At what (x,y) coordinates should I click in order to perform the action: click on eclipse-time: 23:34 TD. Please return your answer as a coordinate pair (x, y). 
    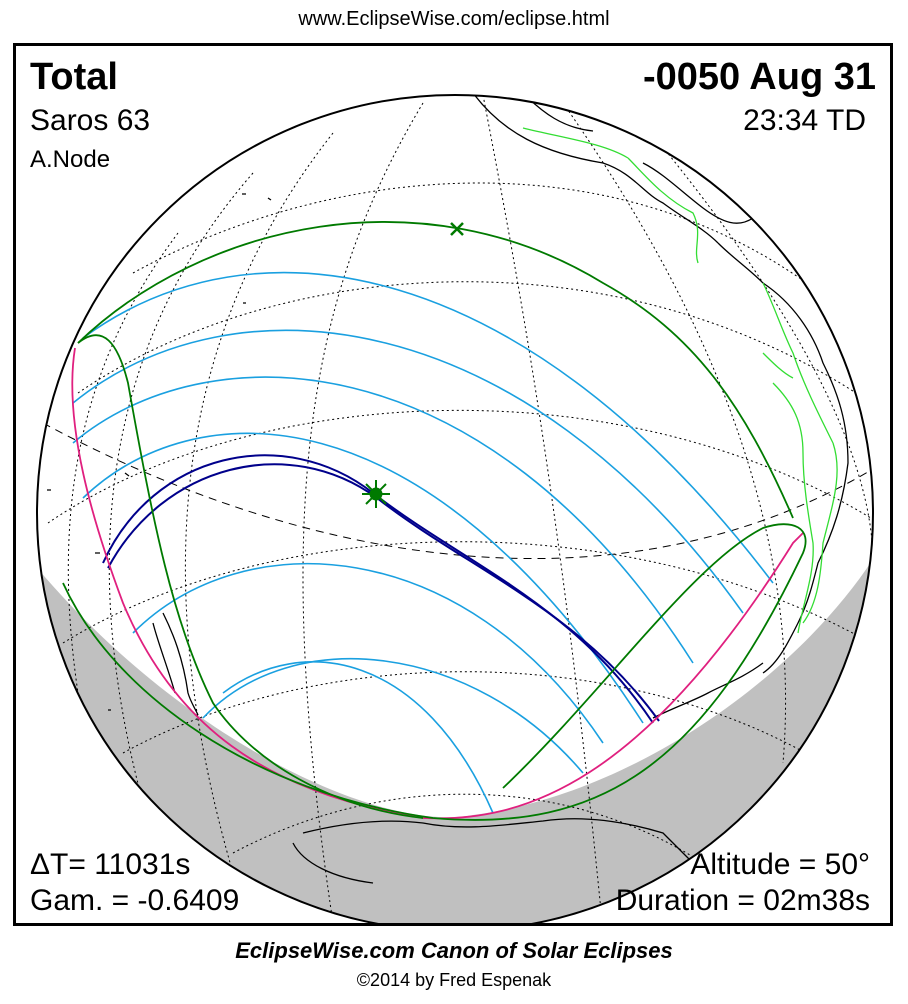
    Looking at the image, I should click on (804, 120).